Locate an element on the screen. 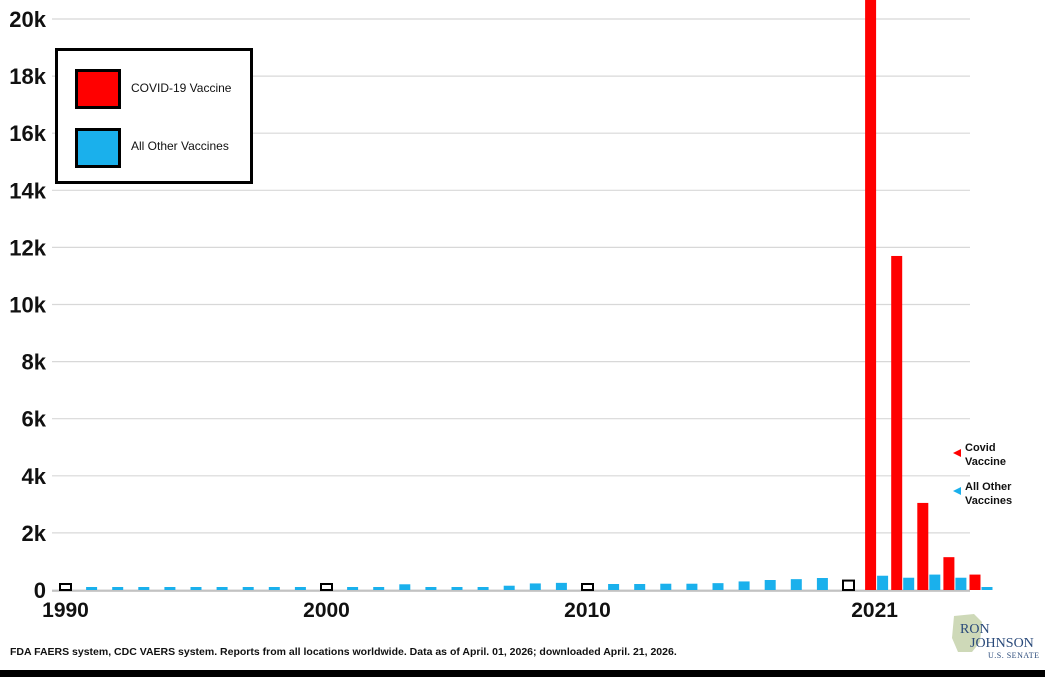 The height and width of the screenshot is (677, 1045). bar-other-2002 is located at coordinates (379, 588).